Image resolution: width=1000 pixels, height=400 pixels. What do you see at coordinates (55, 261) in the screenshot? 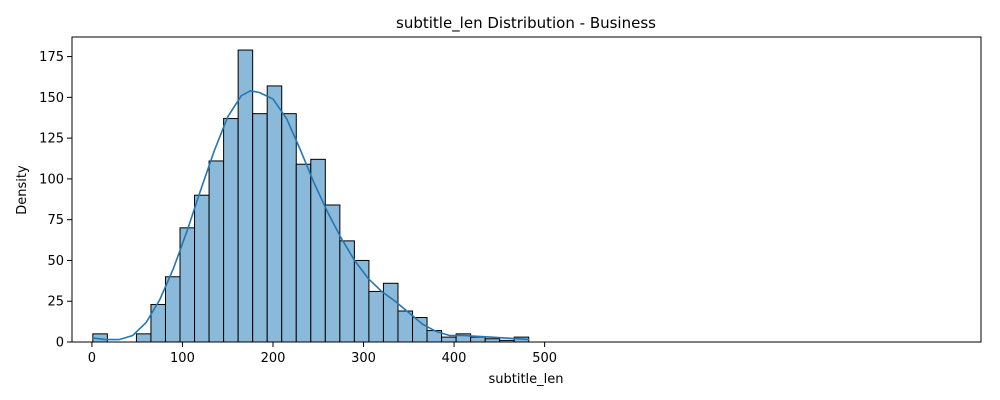
I see `y-tick-label: 50` at bounding box center [55, 261].